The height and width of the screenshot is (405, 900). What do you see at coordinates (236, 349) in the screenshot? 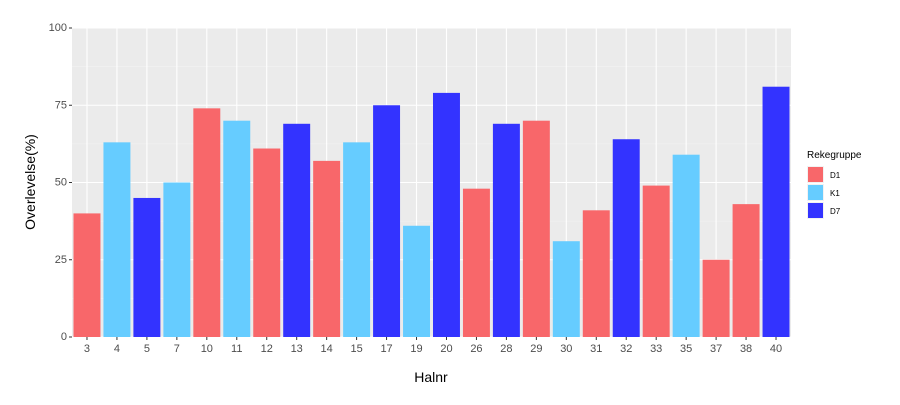
I see `x-tick-label: 11` at bounding box center [236, 349].